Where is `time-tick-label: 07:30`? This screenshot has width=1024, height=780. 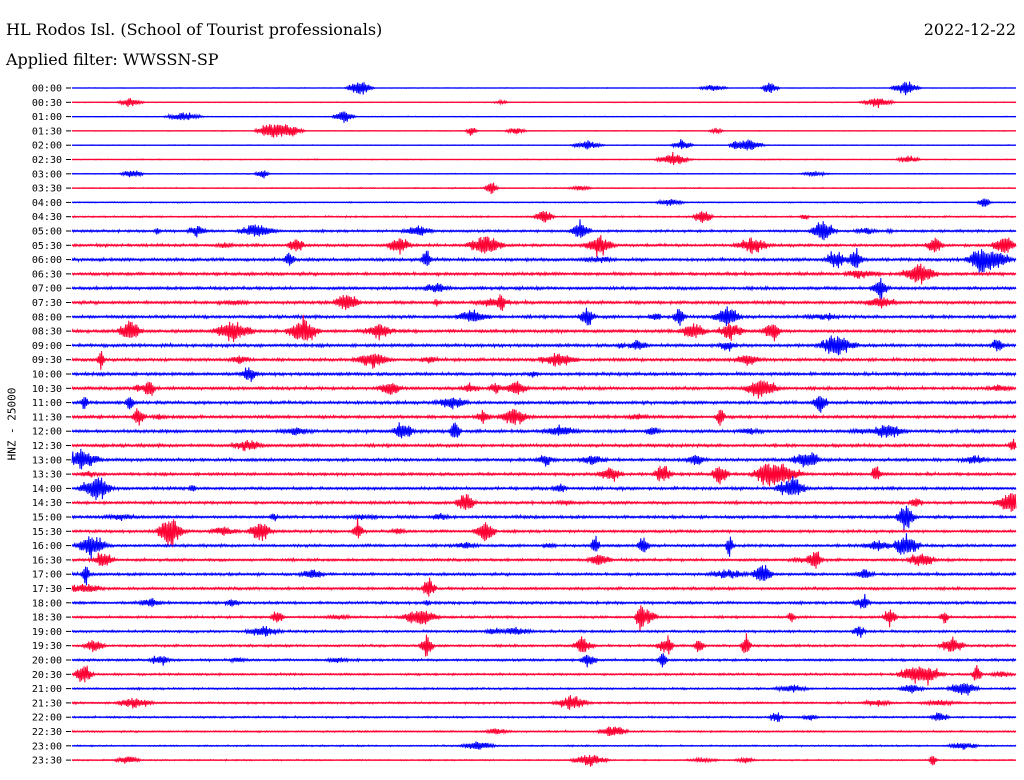
time-tick-label: 07:30 is located at coordinates (47, 303).